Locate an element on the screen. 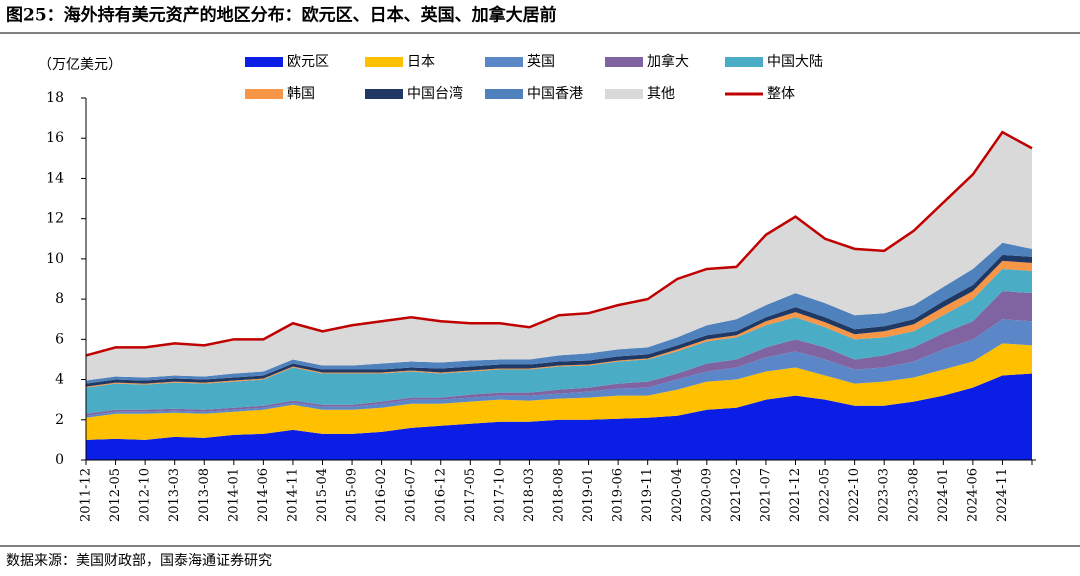 Image resolution: width=1080 pixels, height=576 pixels. y-tick-label: 10 is located at coordinates (55, 259).